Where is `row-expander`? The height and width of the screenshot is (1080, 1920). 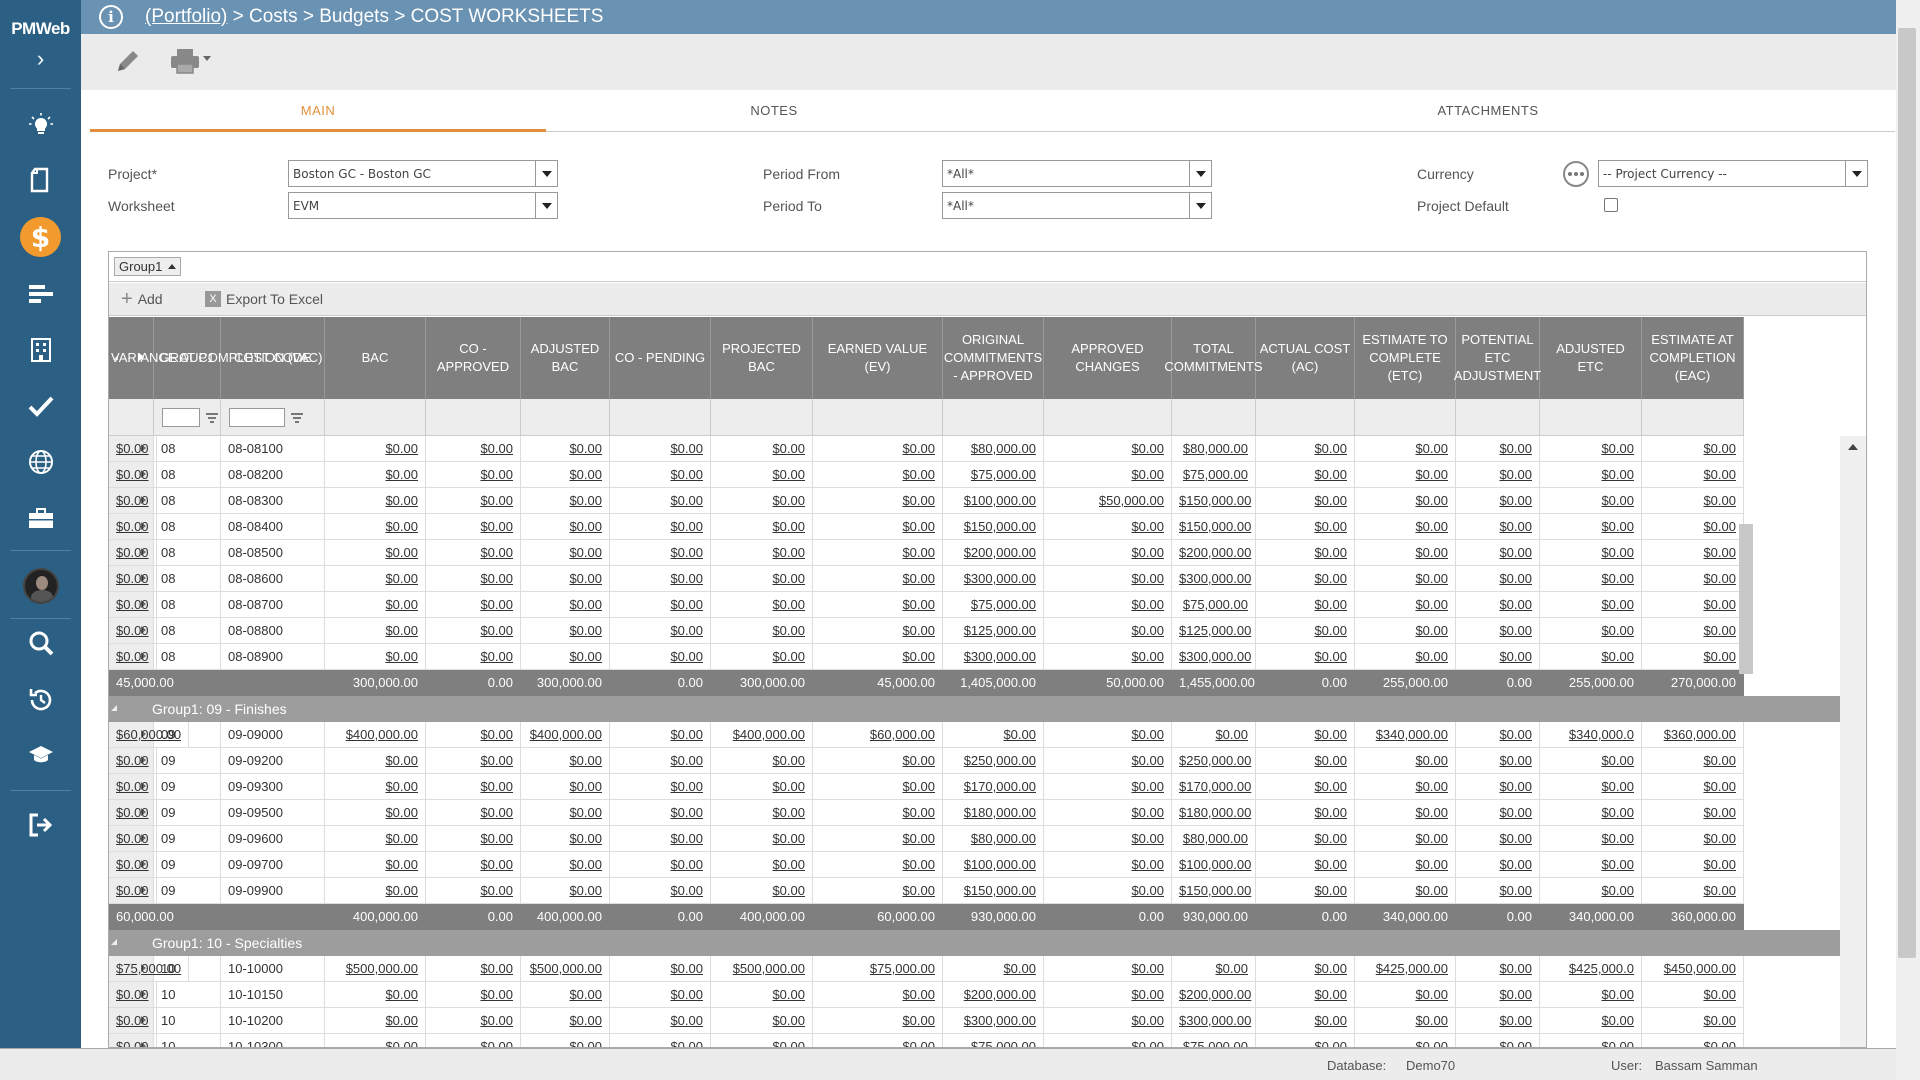
row-expander is located at coordinates (131, 1040).